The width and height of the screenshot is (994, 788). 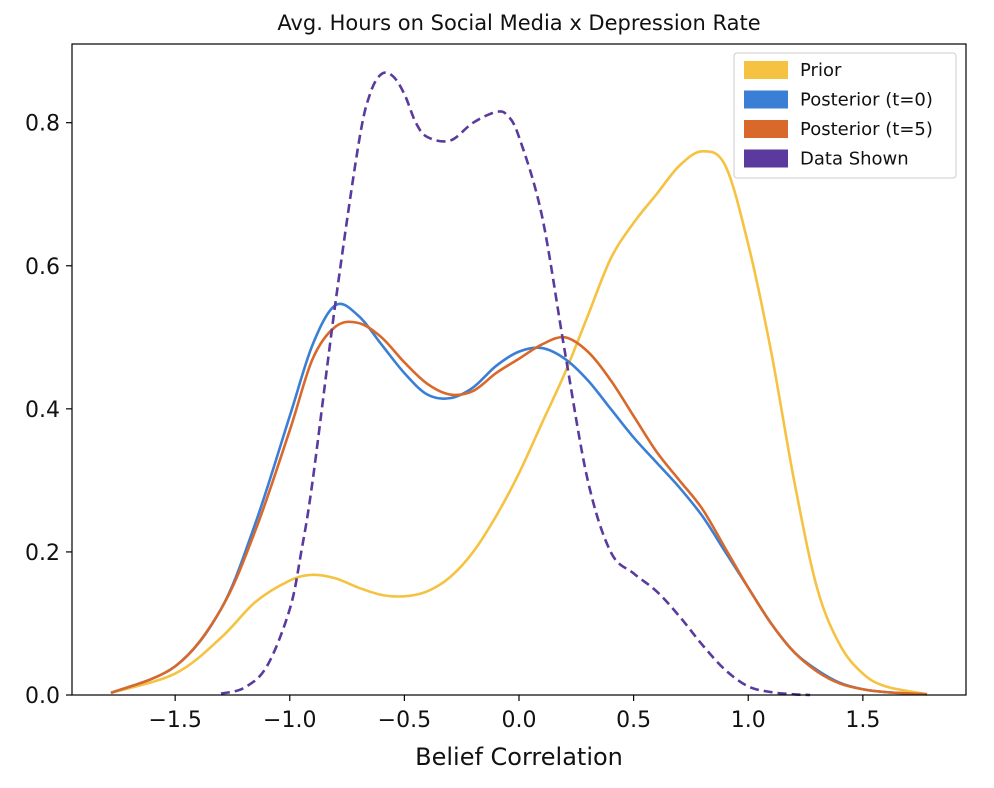 I want to click on legend-label: Posterior (t=5), so click(x=866, y=129).